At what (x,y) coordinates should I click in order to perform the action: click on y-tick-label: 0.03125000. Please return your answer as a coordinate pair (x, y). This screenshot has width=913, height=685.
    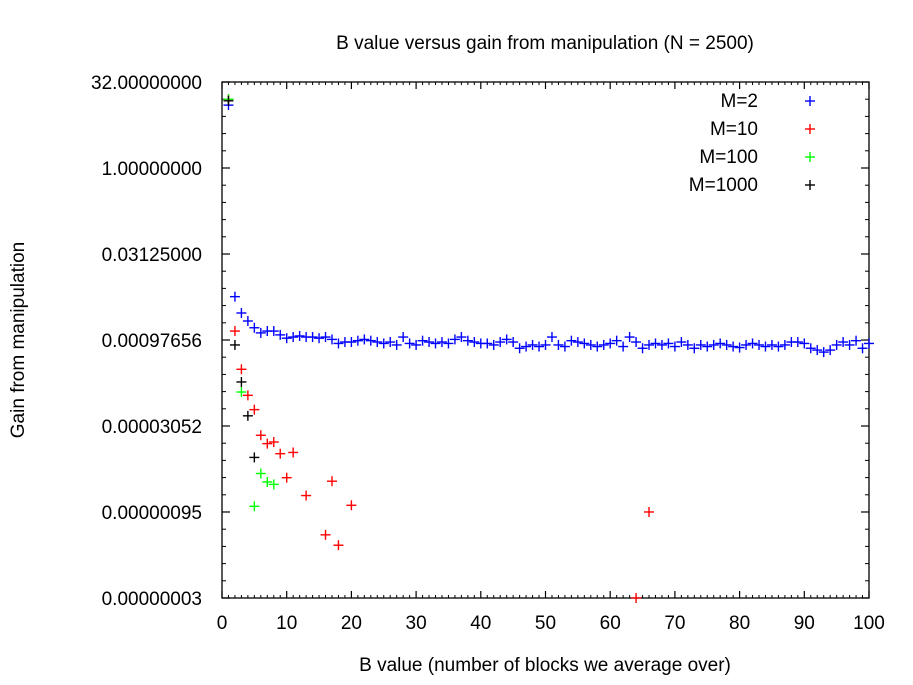
    Looking at the image, I should click on (152, 255).